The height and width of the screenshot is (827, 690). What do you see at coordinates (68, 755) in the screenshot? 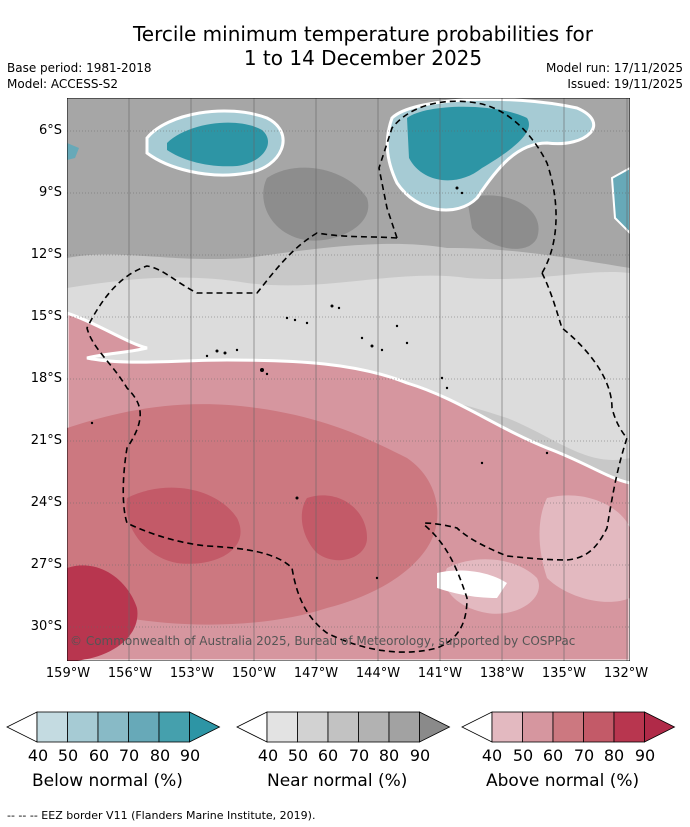
I see `cbar-below-tick-50: 50` at bounding box center [68, 755].